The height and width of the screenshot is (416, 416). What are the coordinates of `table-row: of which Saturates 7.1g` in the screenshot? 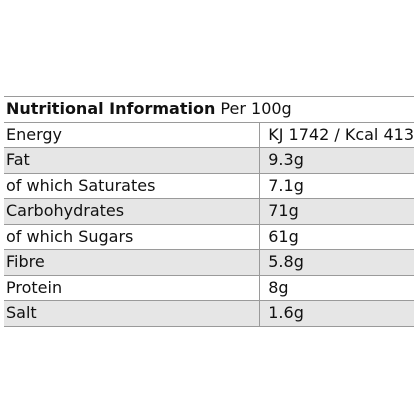 It's located at (209, 185).